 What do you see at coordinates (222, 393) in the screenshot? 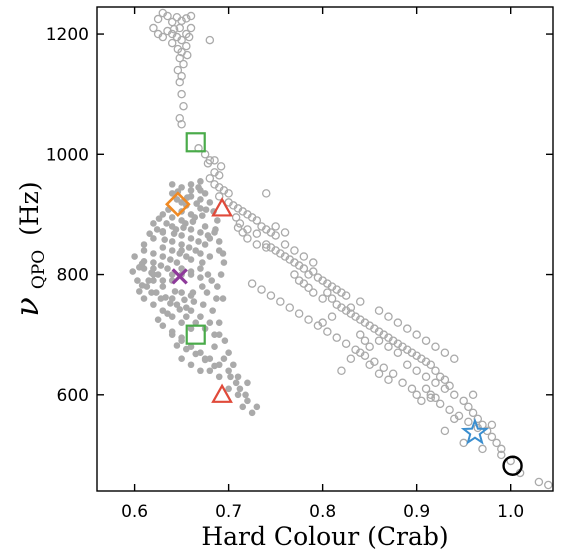
I see `triangle-marker` at bounding box center [222, 393].